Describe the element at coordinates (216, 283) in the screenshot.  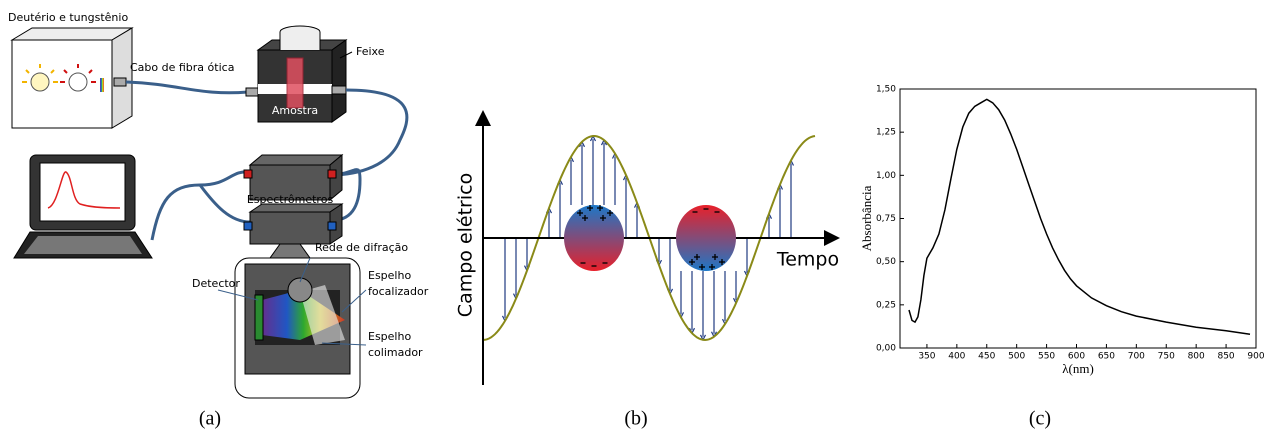
I see `label: Detector` at that location.